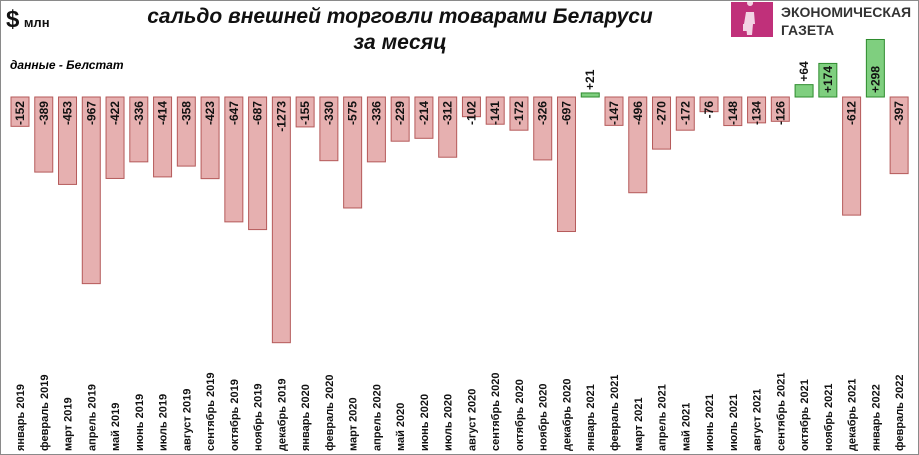 The height and width of the screenshot is (455, 919). I want to click on unit-text: млн, so click(36, 22).